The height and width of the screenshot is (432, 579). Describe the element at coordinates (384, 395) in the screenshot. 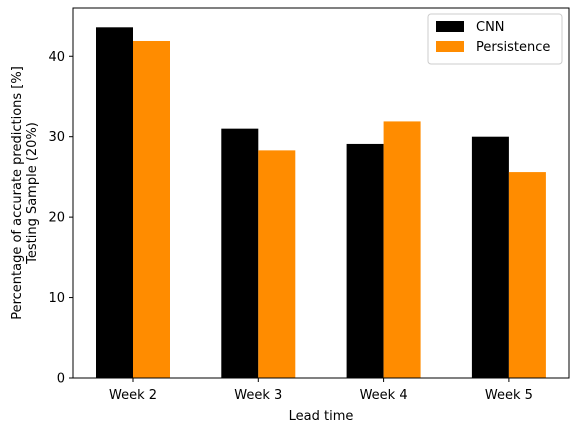

I see `x-tick-label: Week 4` at that location.